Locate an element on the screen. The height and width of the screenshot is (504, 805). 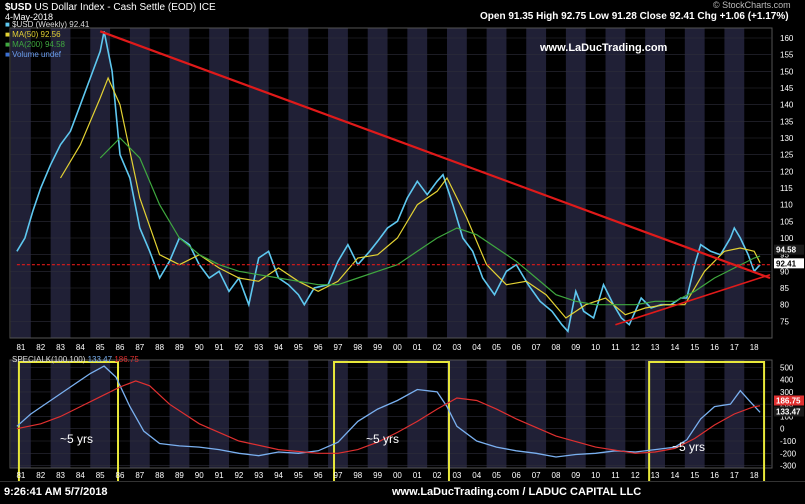
x-tick-label: 00 is located at coordinates (397, 475).